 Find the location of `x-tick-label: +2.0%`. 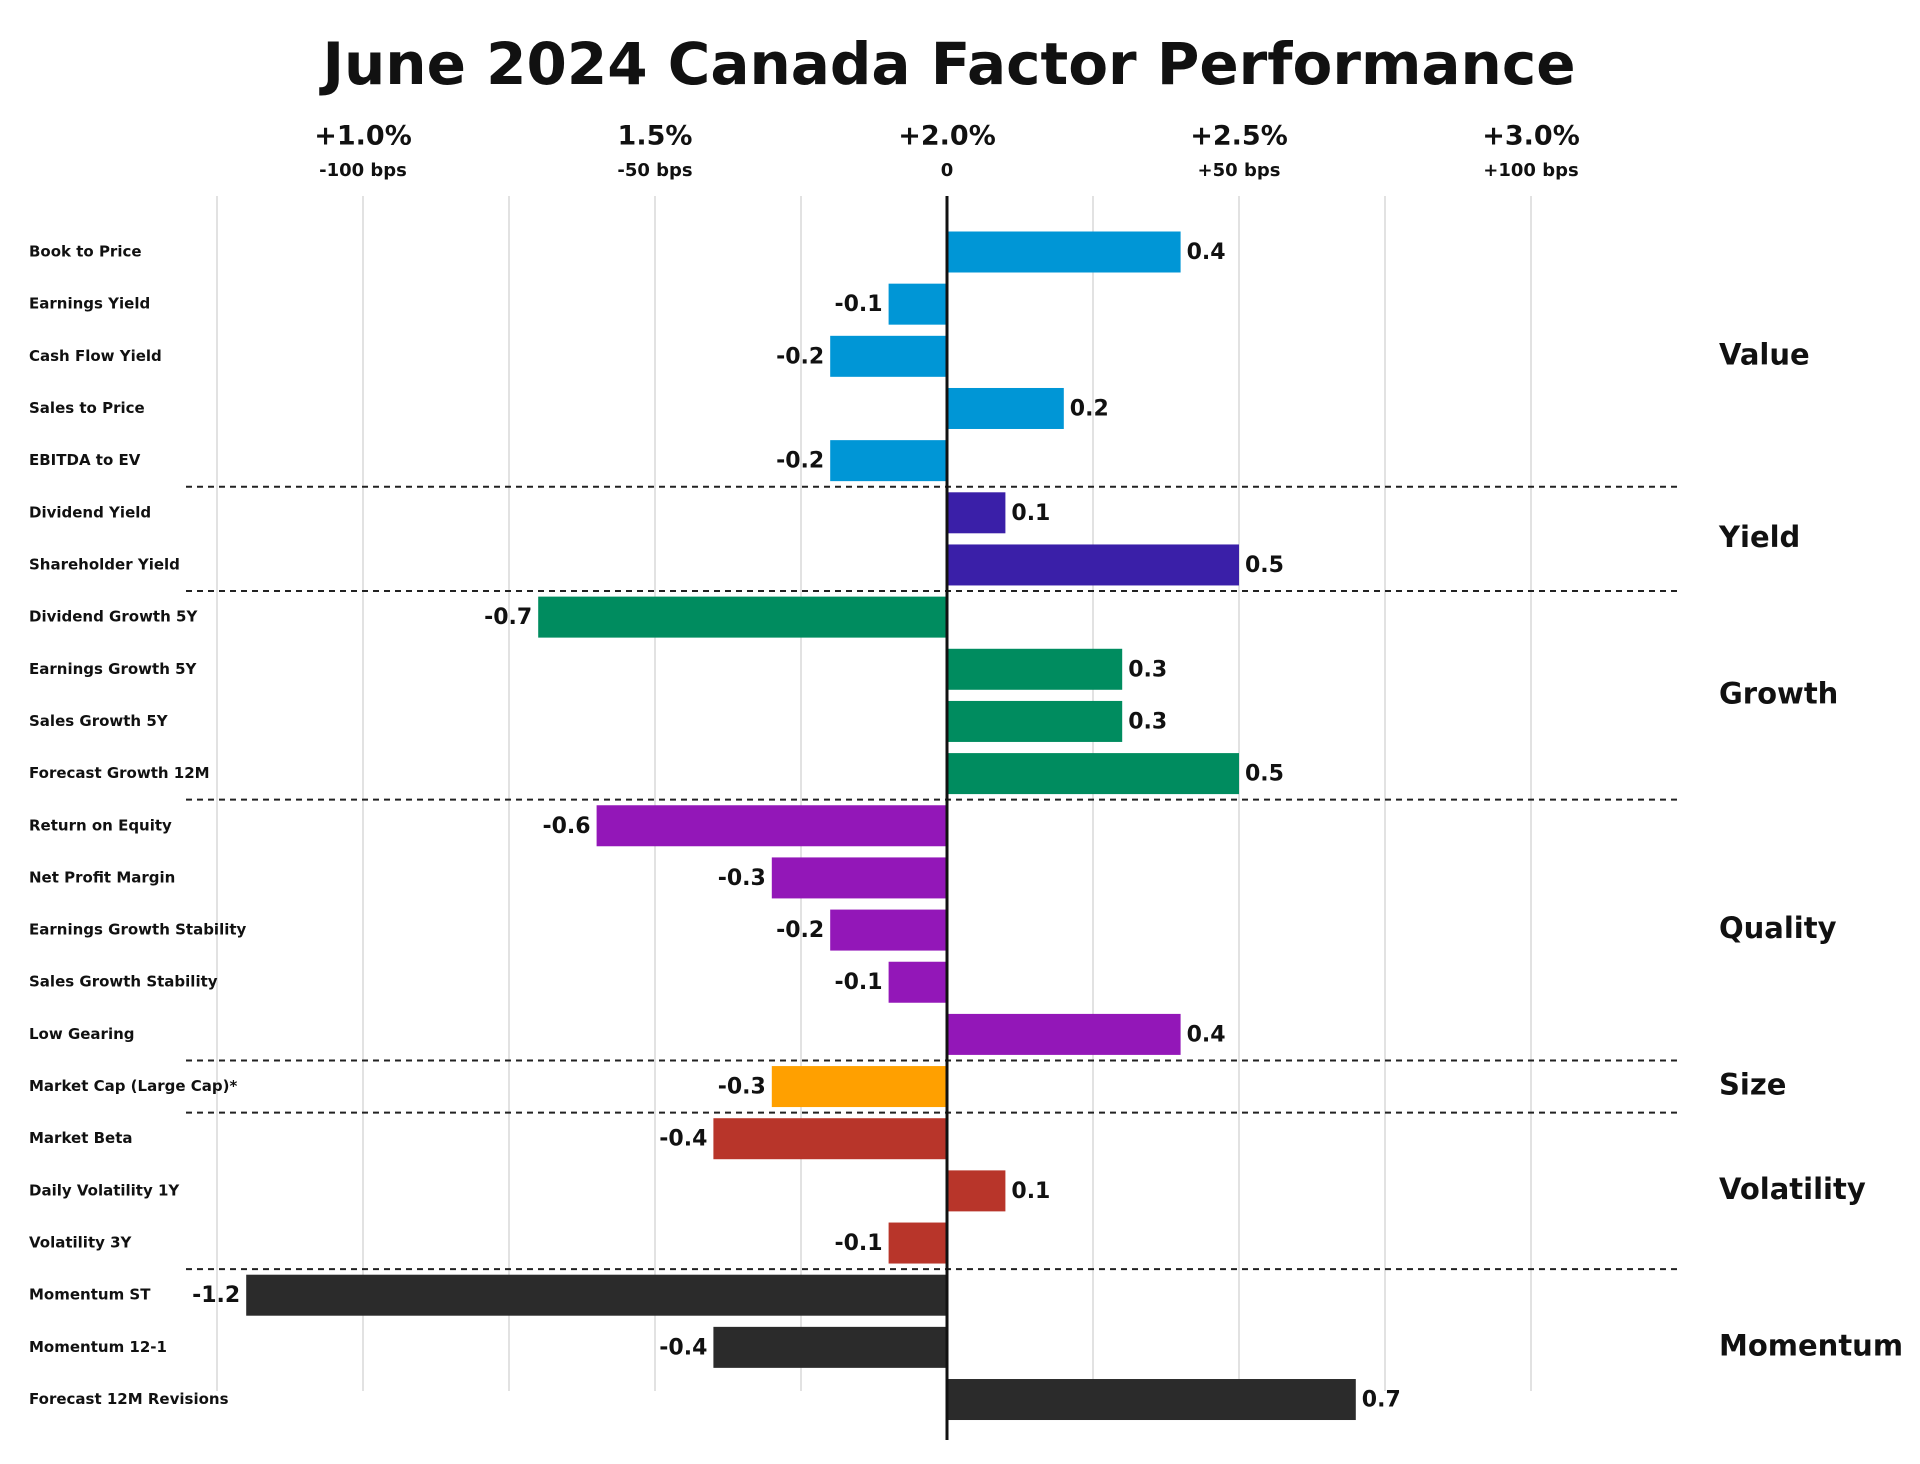

x-tick-label: +2.0% is located at coordinates (947, 136).